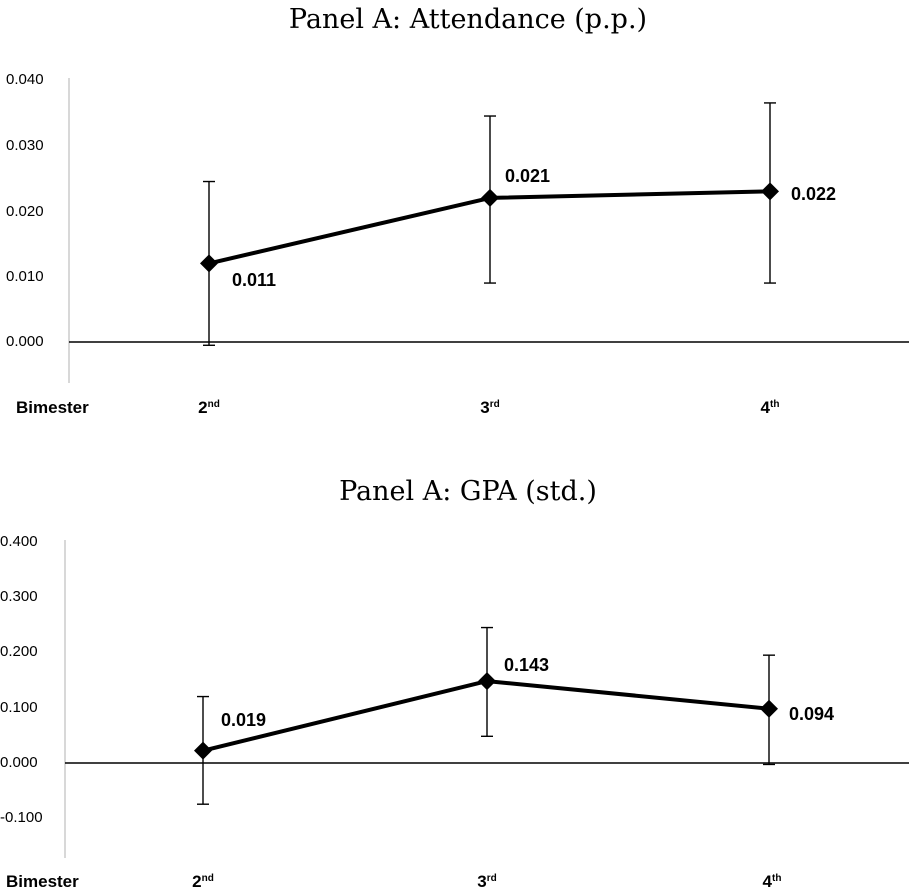 The width and height of the screenshot is (909, 894). I want to click on data-labels: 0.019 0.143 0.094, so click(527, 692).